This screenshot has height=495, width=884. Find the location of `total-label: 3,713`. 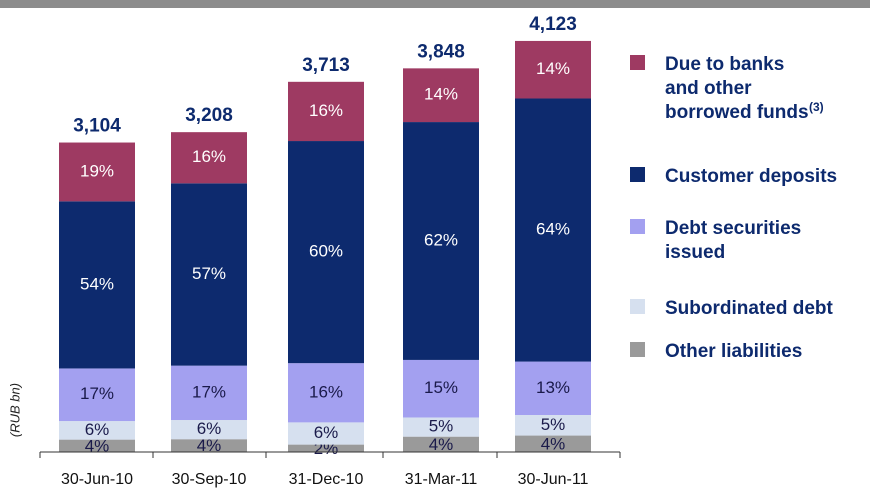

total-label: 3,713 is located at coordinates (326, 65).